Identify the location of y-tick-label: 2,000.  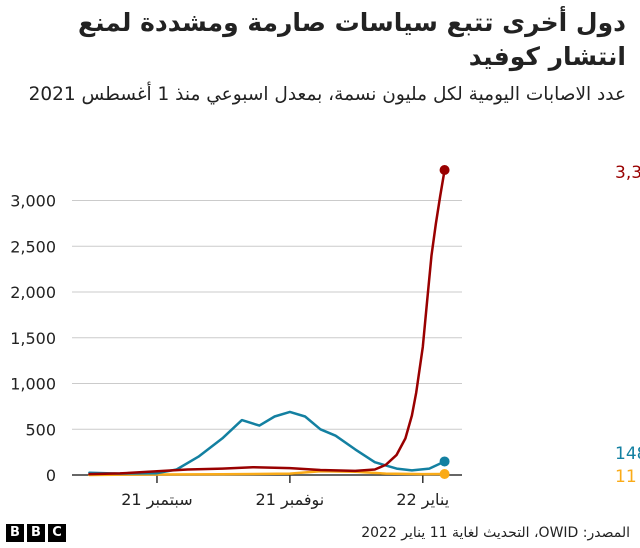
(33, 292).